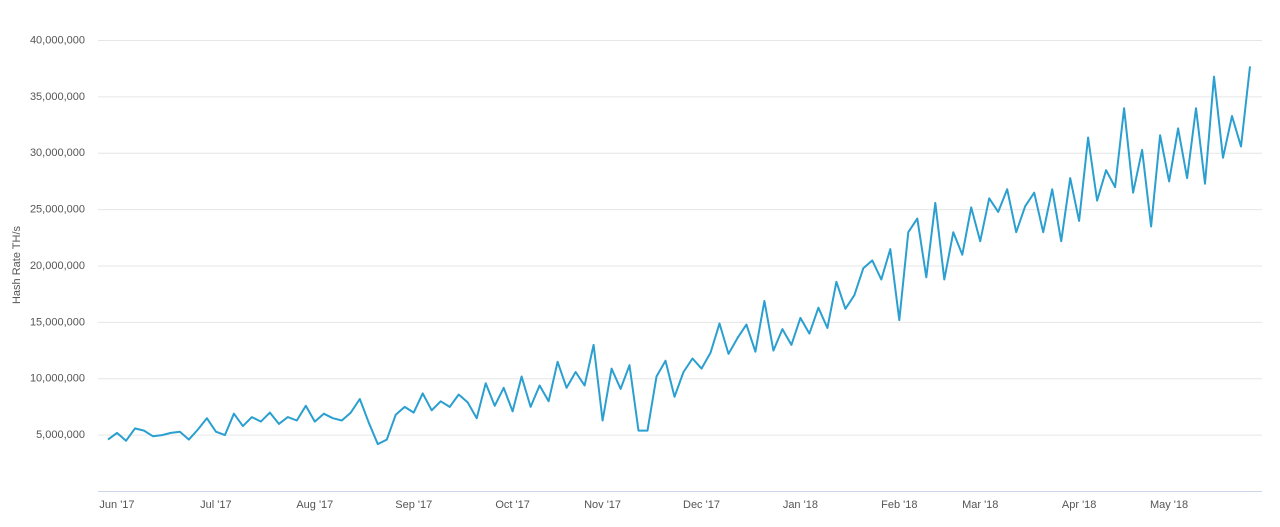 The height and width of the screenshot is (527, 1280). What do you see at coordinates (57, 266) in the screenshot?
I see `y-tick-label: 20,000,000` at bounding box center [57, 266].